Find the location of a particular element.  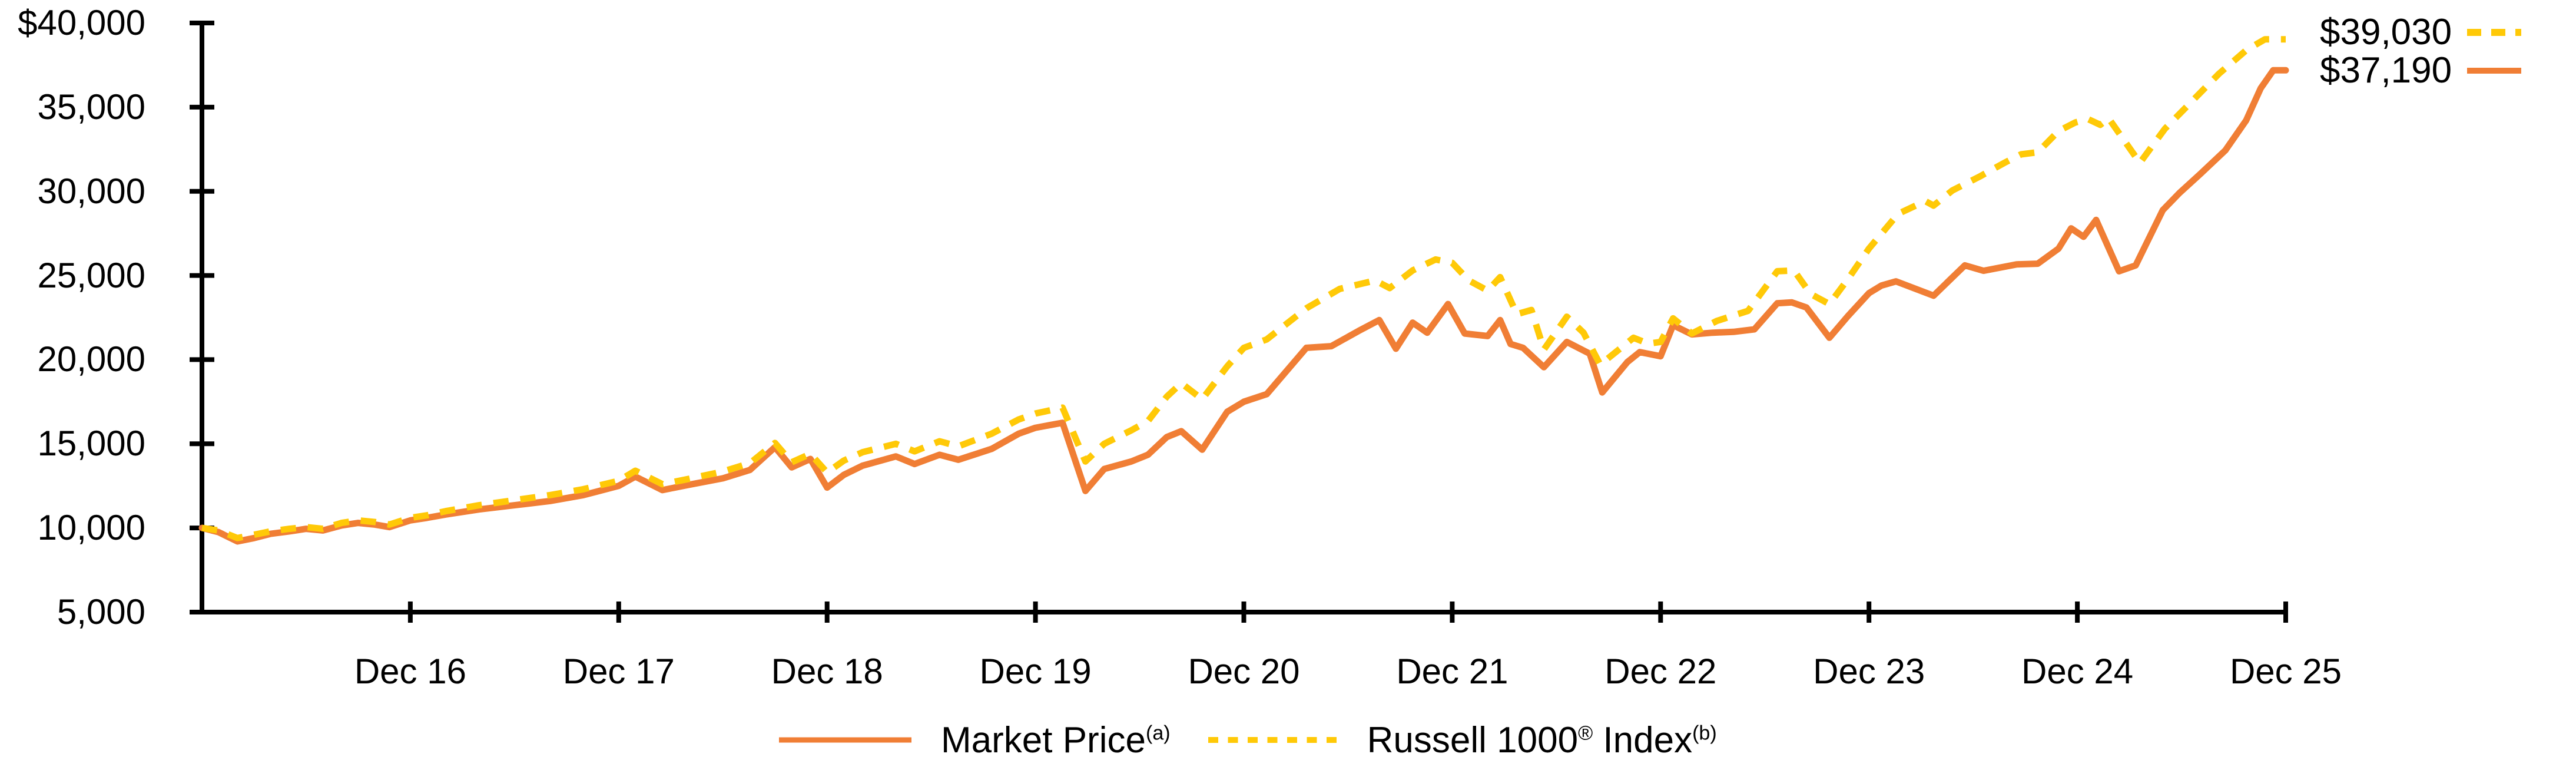

russell-end-value: $39,030 is located at coordinates (2386, 32).